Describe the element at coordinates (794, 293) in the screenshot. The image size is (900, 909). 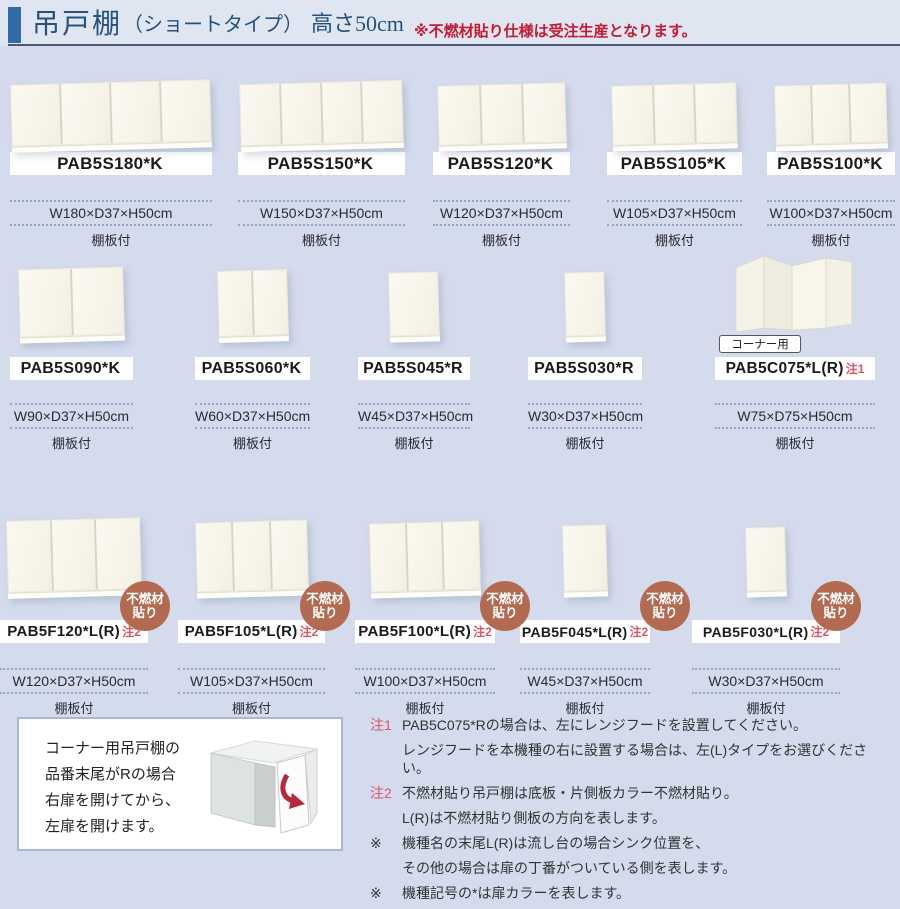
I see `corner-cabinet-drawing` at that location.